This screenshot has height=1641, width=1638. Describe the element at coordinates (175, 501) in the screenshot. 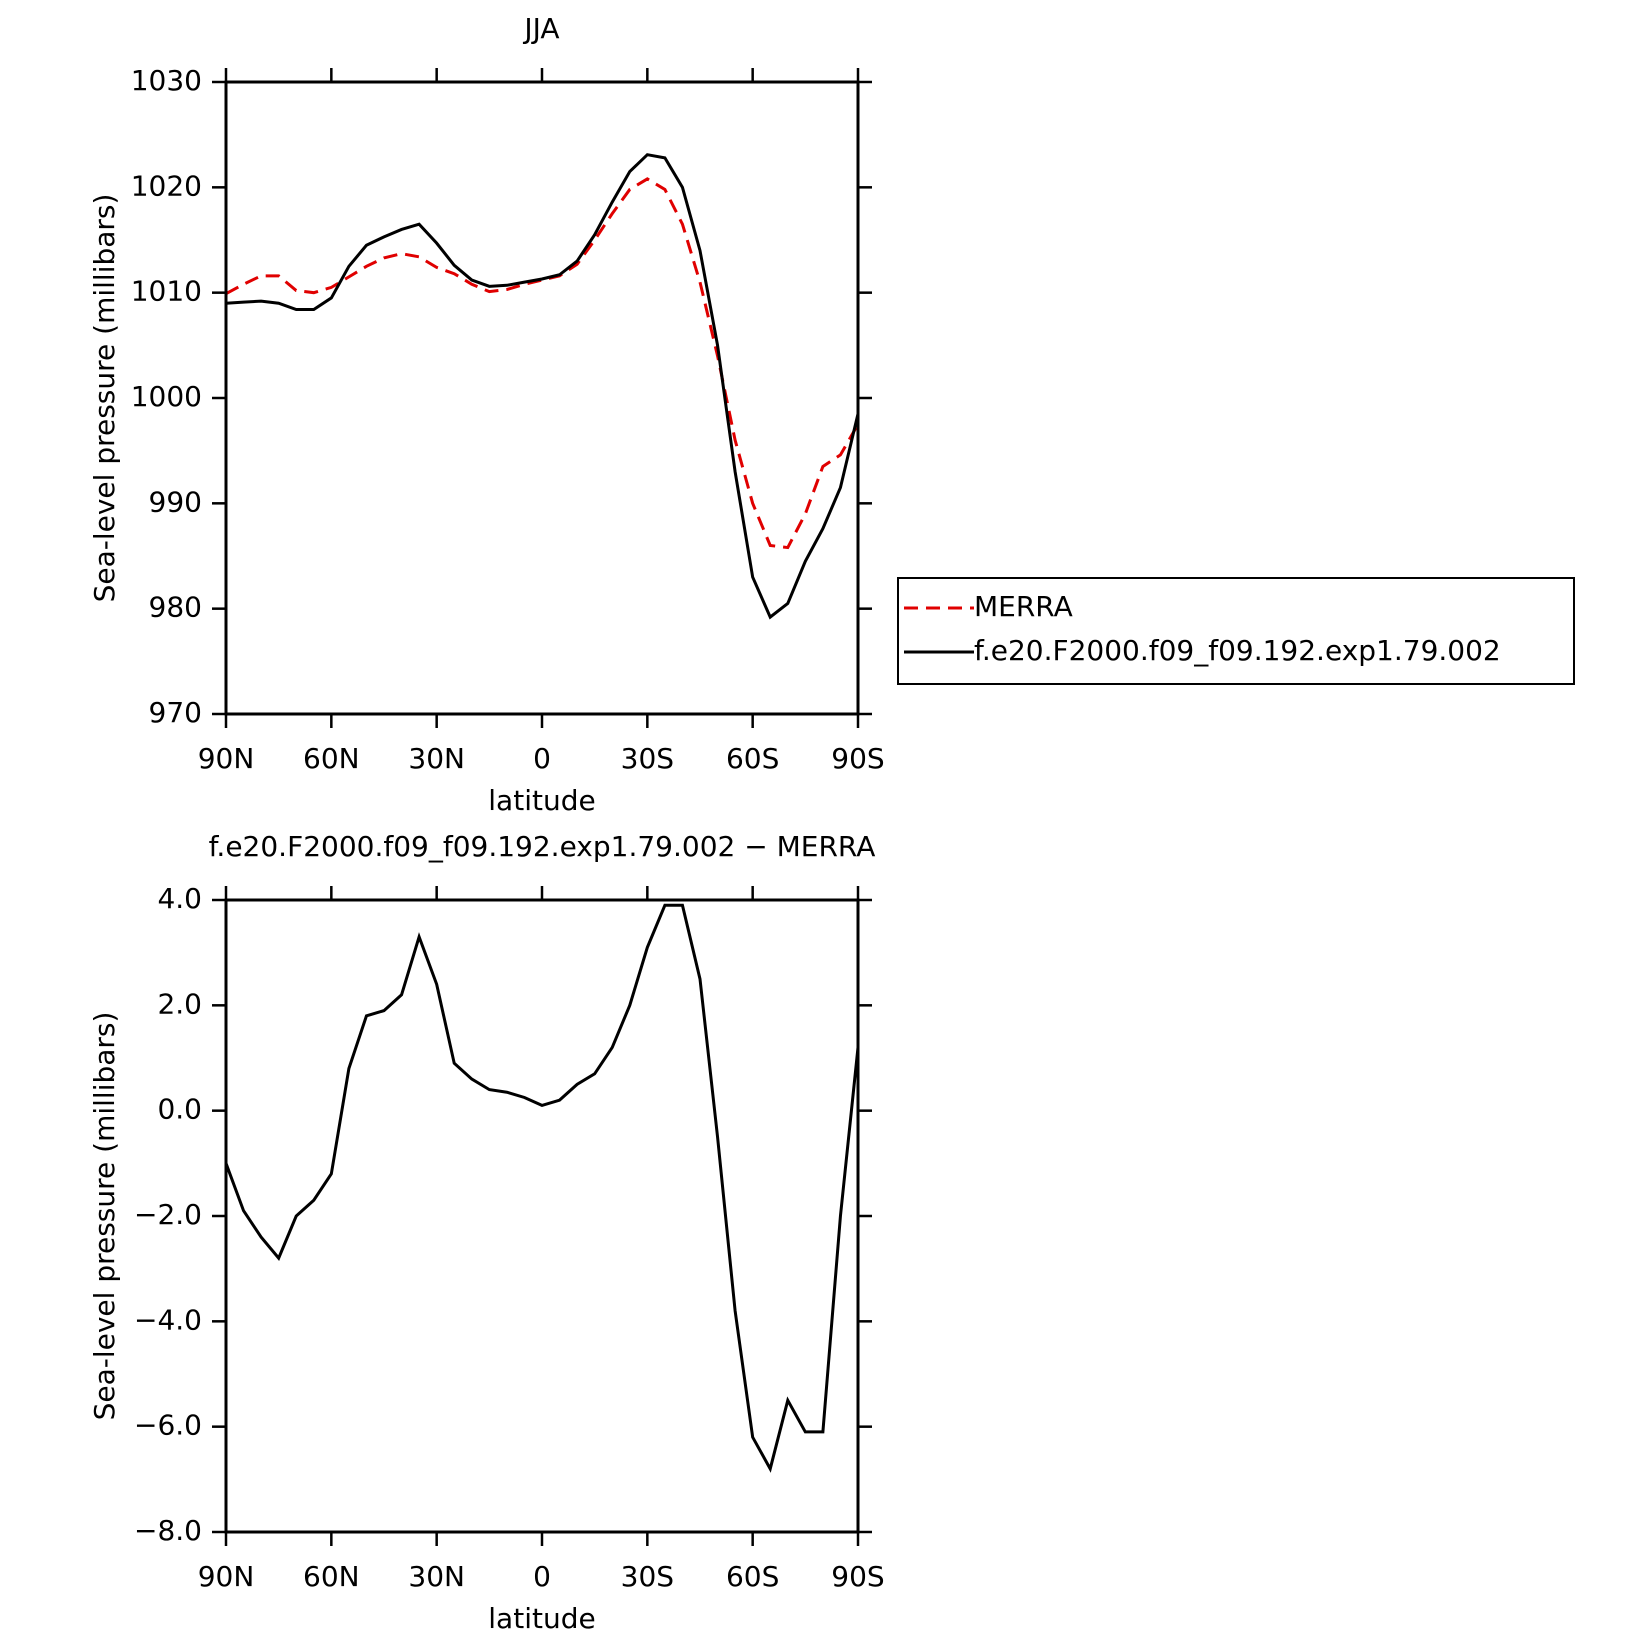

I see `y-tick-label: 990` at that location.